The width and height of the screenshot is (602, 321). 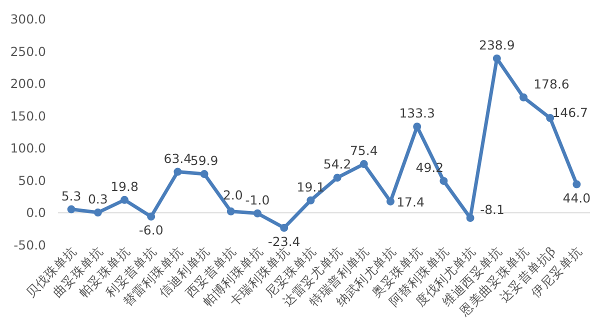 What do you see at coordinates (232, 194) in the screenshot?
I see `text: 2.0` at bounding box center [232, 194].